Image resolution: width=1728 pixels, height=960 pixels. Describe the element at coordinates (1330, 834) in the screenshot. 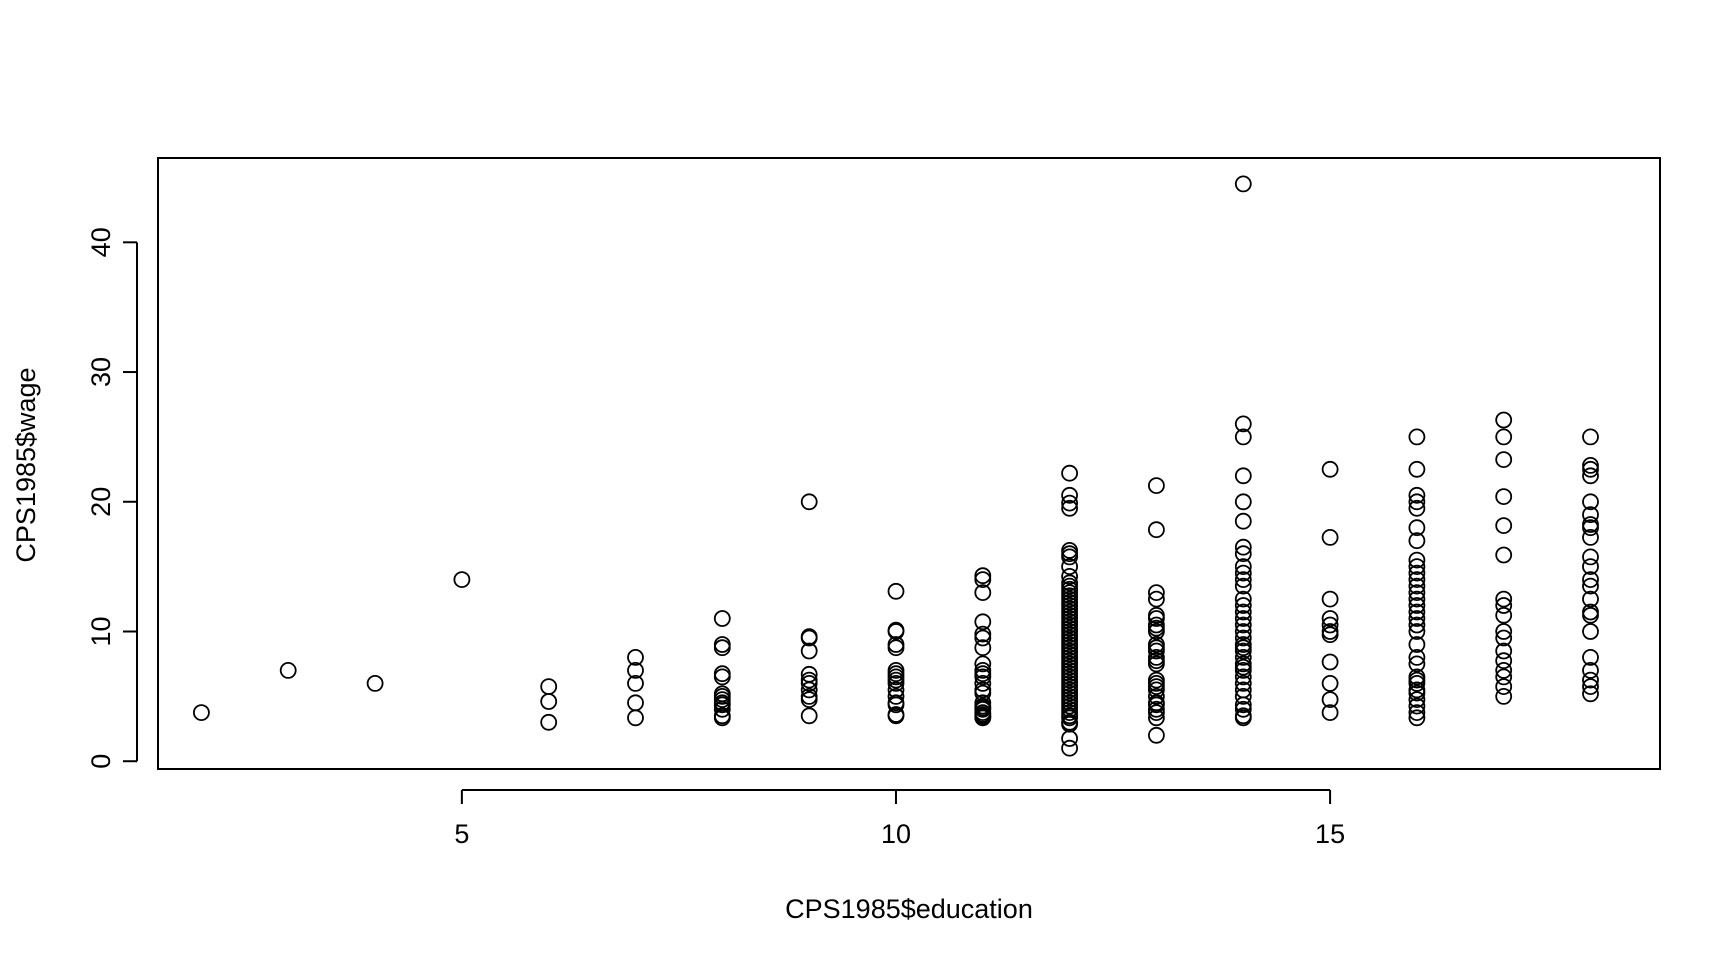

I see `x-tick-label: 15` at that location.